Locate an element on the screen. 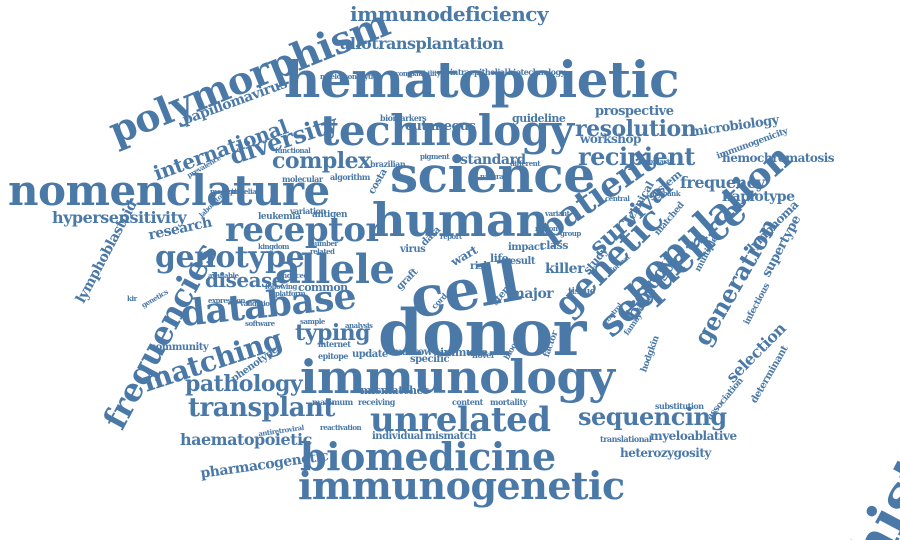 Image resolution: width=900 pixels, height=540 pixels. word-immunodeficiency: immunodeficiency is located at coordinates (449, 14).